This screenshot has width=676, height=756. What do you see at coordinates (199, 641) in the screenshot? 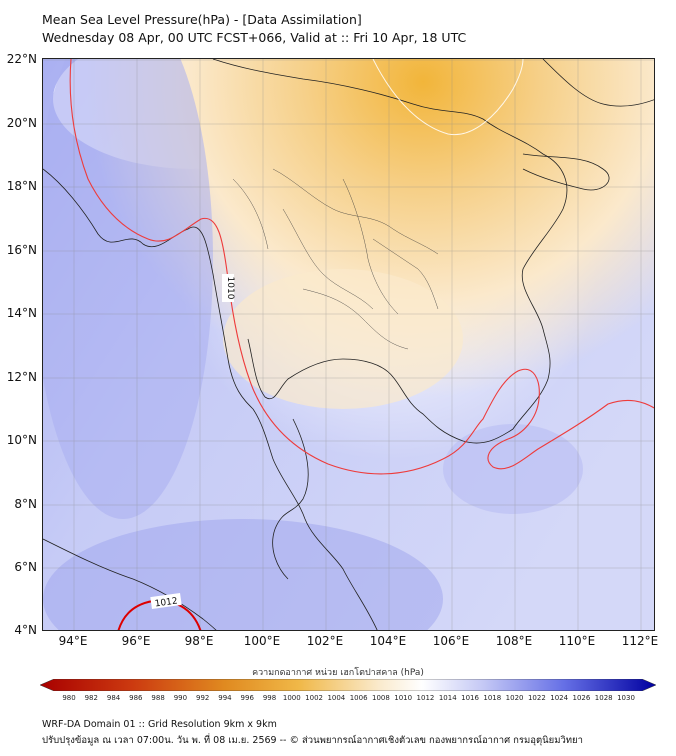
I see `lon-tick: 98°E` at bounding box center [199, 641].